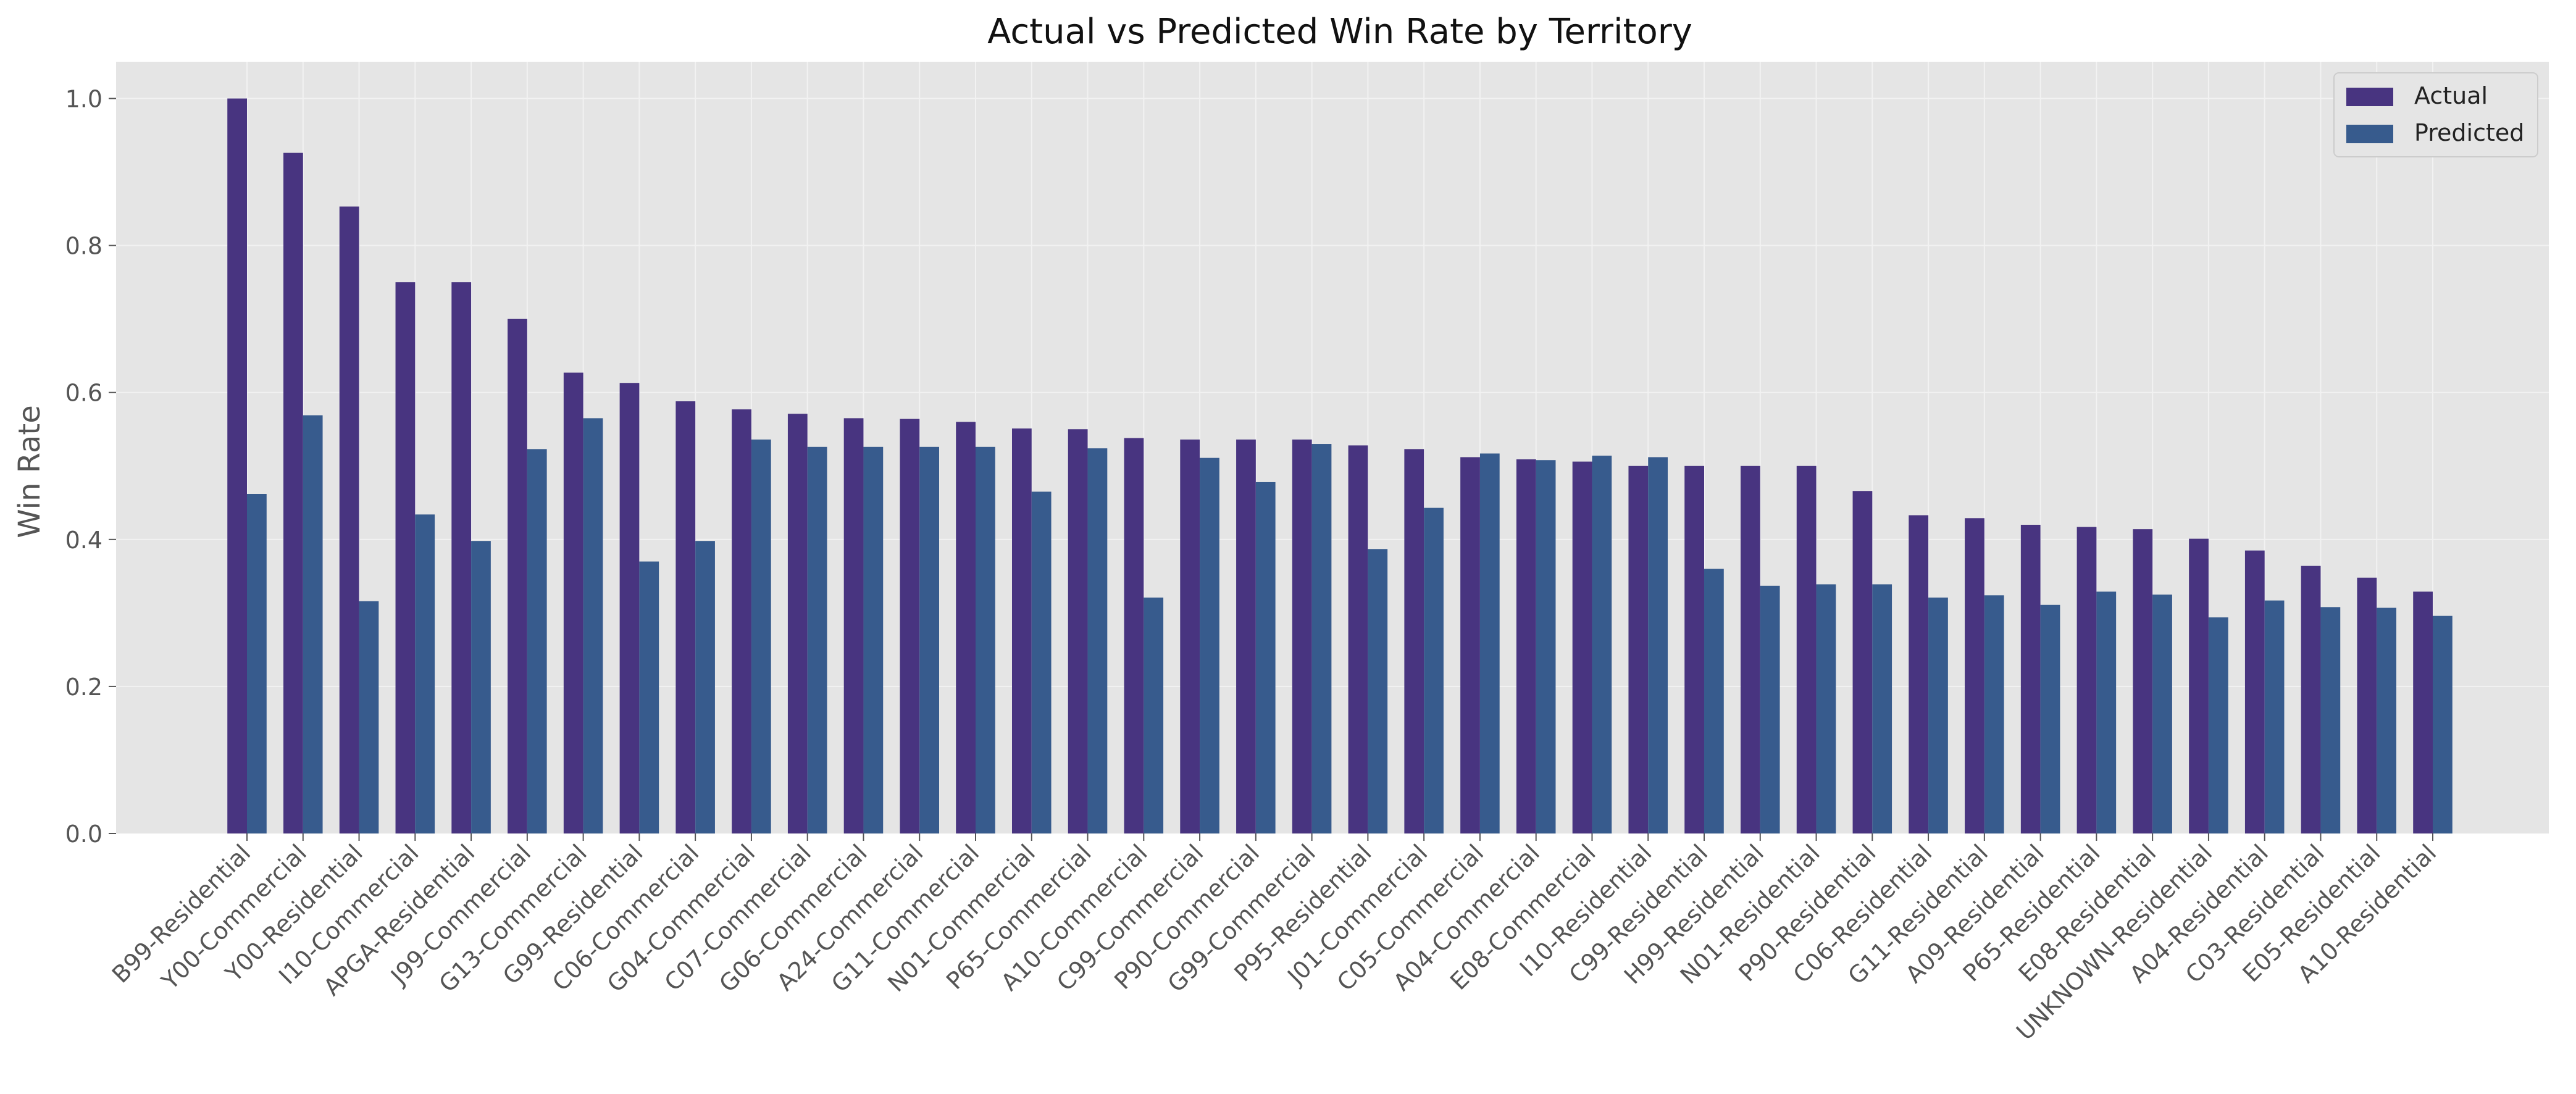 The image size is (2576, 1094). What do you see at coordinates (83, 834) in the screenshot?
I see `y-tick-label: 0.0` at bounding box center [83, 834].